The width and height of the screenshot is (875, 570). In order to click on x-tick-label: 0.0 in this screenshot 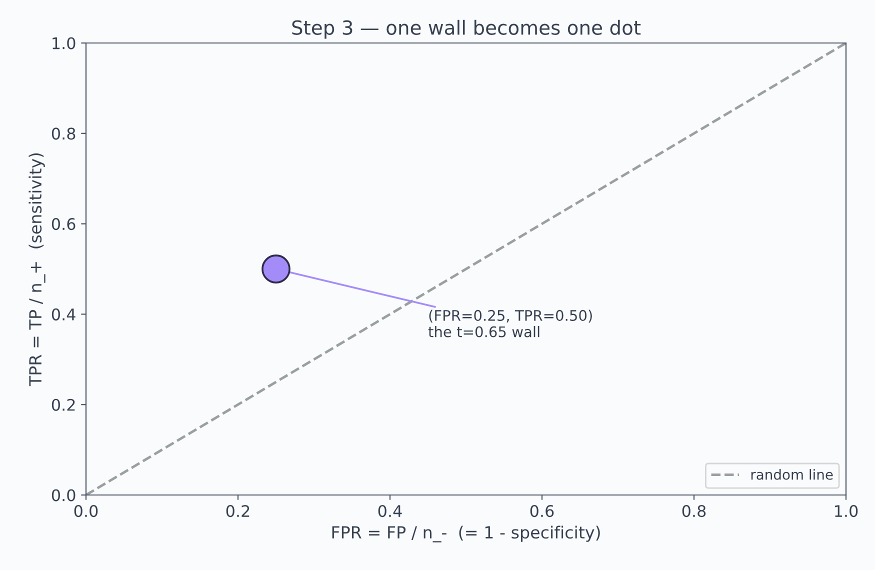, I will do `click(86, 511)`.